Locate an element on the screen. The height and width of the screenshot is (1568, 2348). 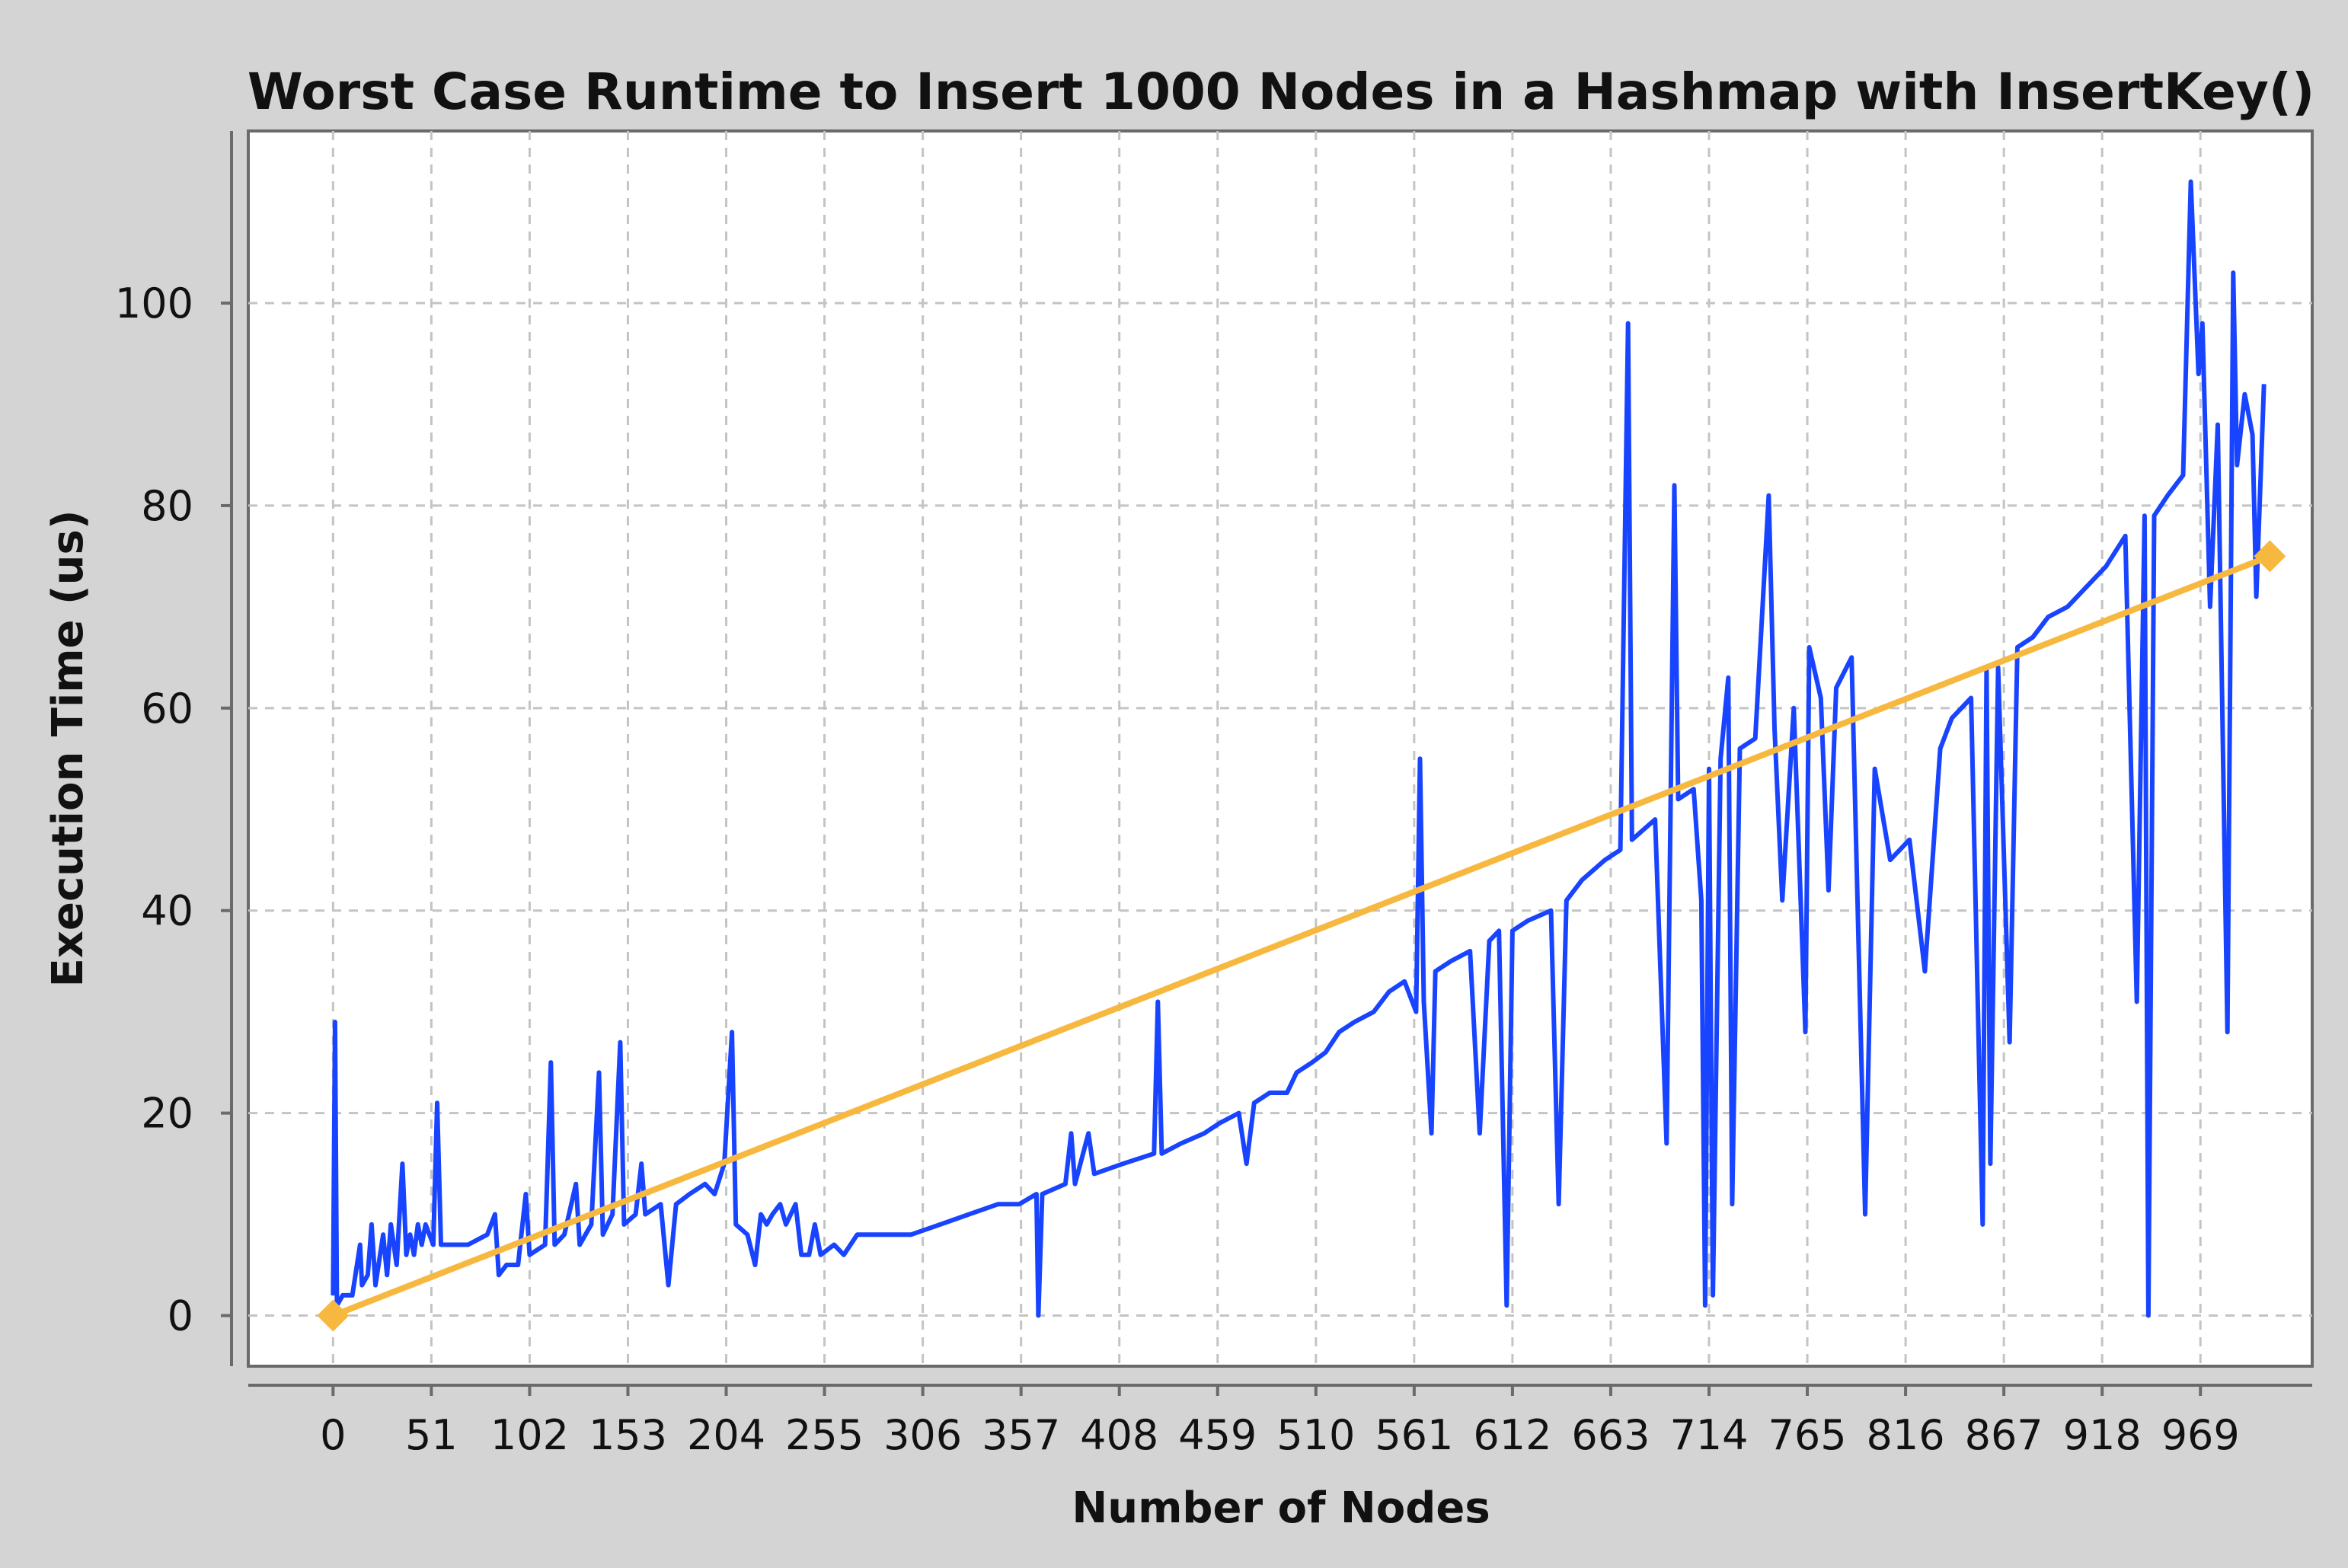
x-tick-label: 255 is located at coordinates (824, 1435).